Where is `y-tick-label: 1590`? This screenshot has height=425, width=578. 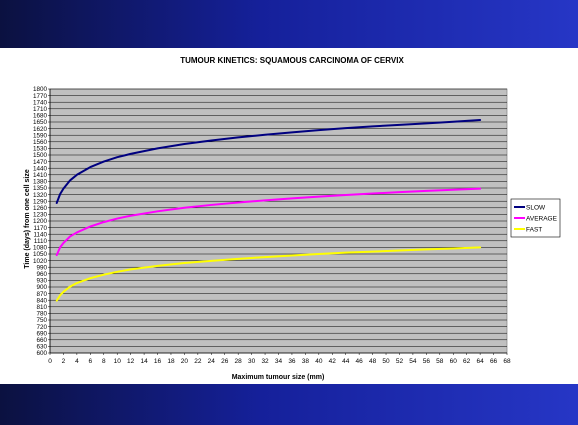 y-tick-label: 1590 is located at coordinates (40, 135).